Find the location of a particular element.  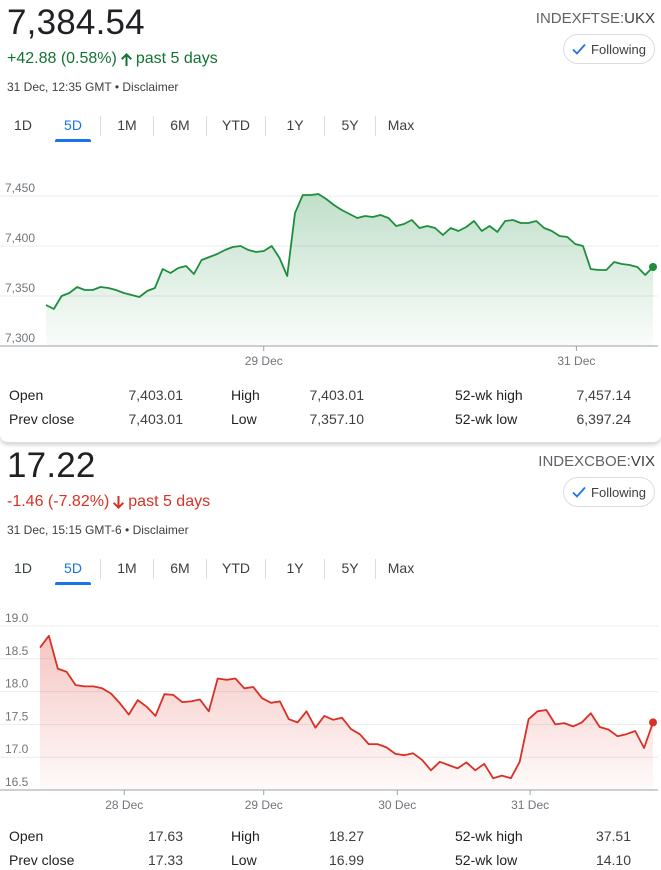

symbol-name: VIX is located at coordinates (642, 461).